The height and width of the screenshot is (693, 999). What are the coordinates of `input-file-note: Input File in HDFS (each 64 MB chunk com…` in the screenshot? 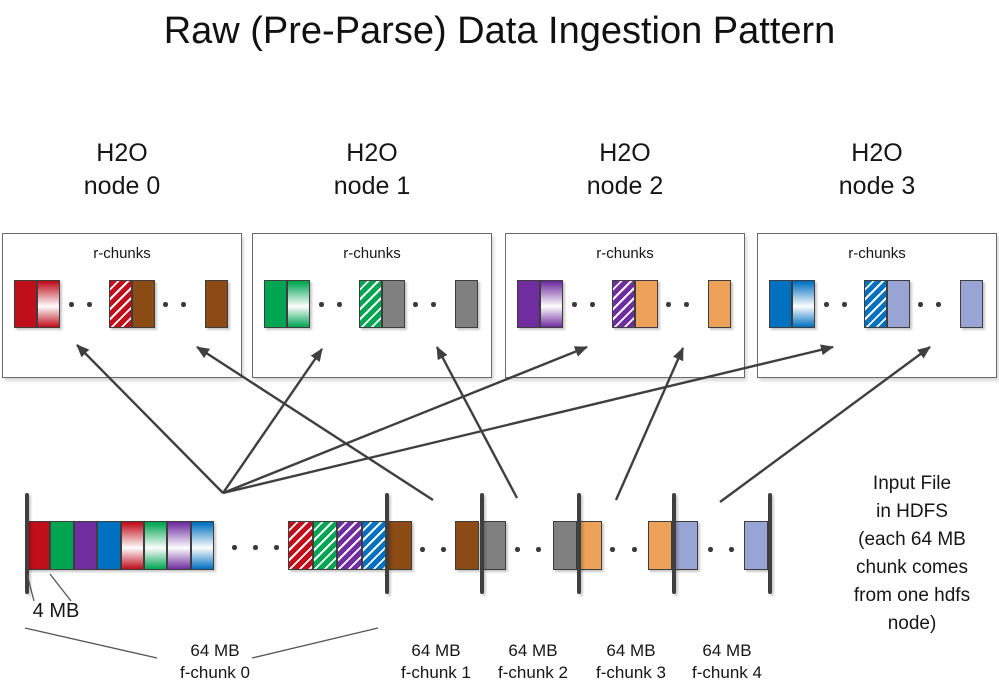 It's located at (908, 554).